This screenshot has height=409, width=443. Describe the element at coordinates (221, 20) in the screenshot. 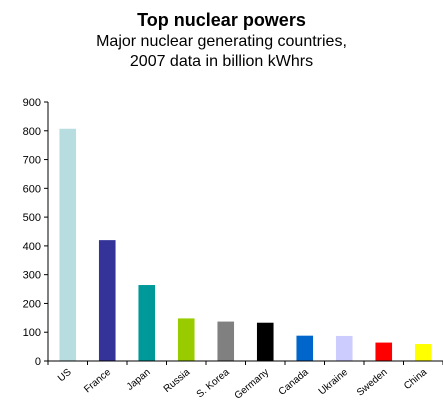

I see `chart-title: Top nuclear powers` at that location.